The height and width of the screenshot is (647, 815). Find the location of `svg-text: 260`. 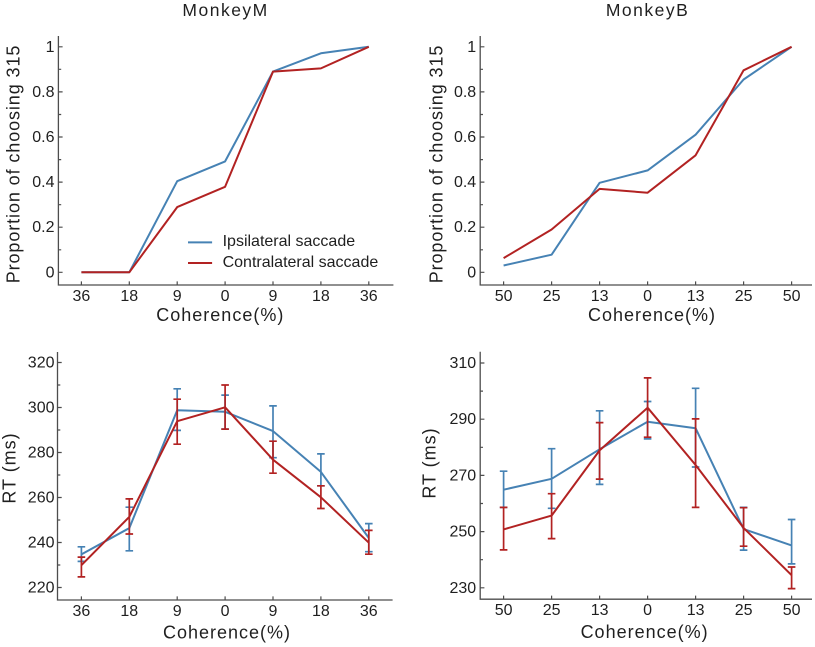

svg-text: 260 is located at coordinates (41, 498).